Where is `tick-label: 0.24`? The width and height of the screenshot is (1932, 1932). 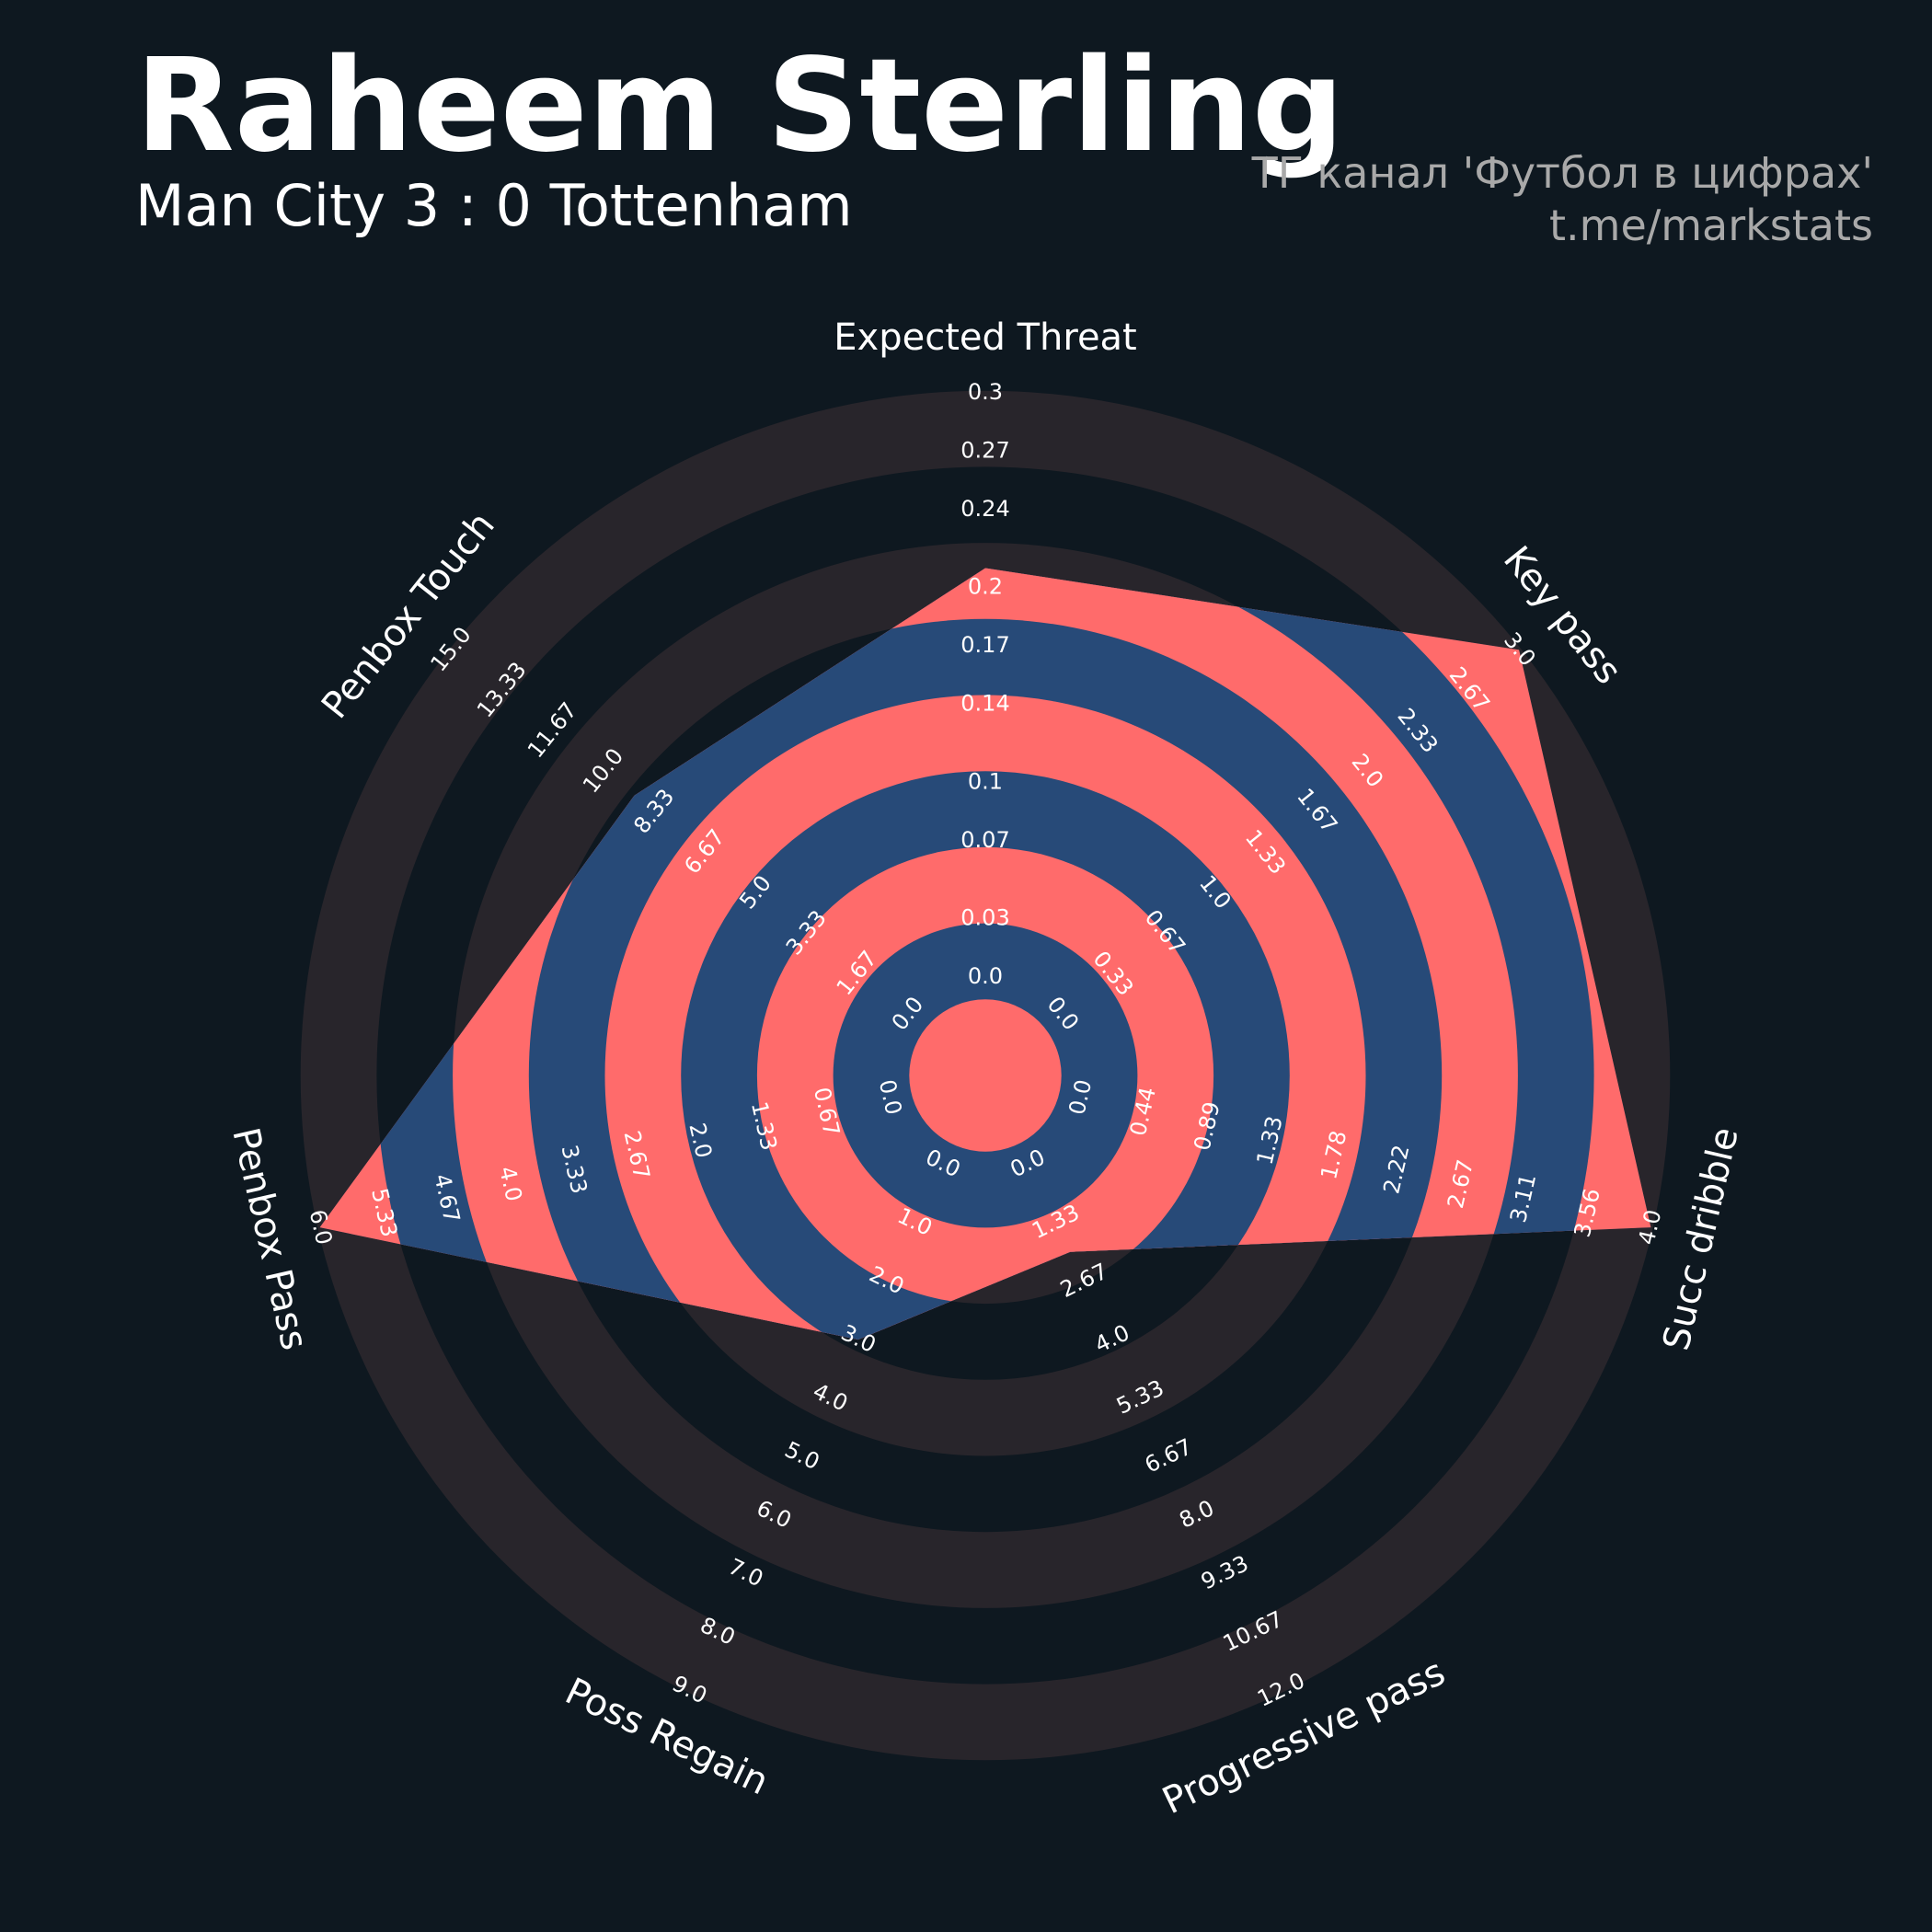
tick-label: 0.24 is located at coordinates (984, 509).